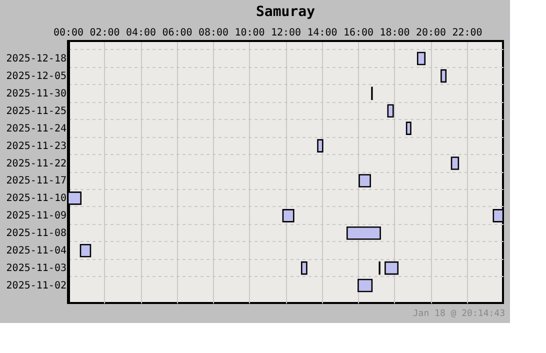 The width and height of the screenshot is (546, 353). I want to click on y-tick-label: 2025-11-22, so click(36, 164).